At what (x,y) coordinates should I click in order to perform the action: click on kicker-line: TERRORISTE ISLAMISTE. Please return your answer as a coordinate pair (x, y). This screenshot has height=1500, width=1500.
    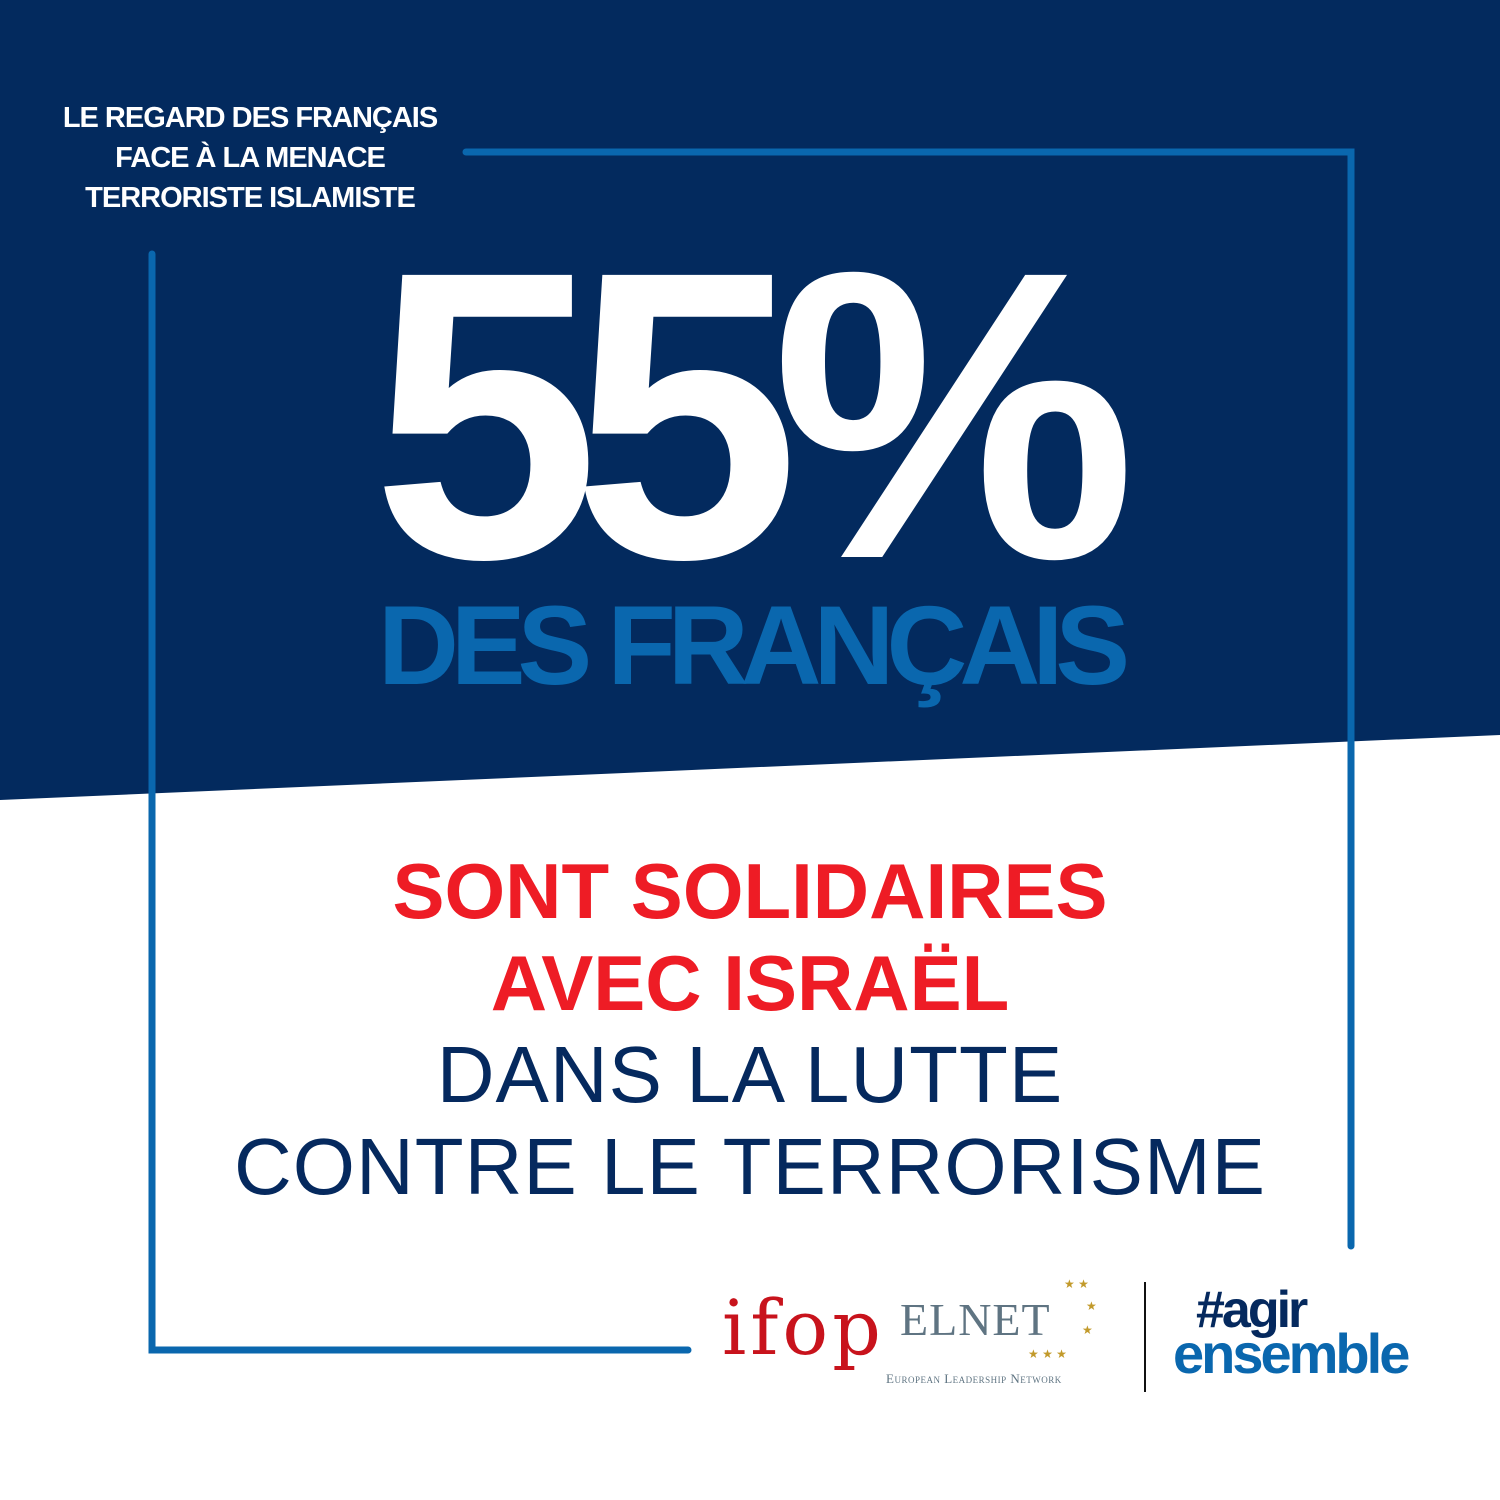
    Looking at the image, I should click on (250, 198).